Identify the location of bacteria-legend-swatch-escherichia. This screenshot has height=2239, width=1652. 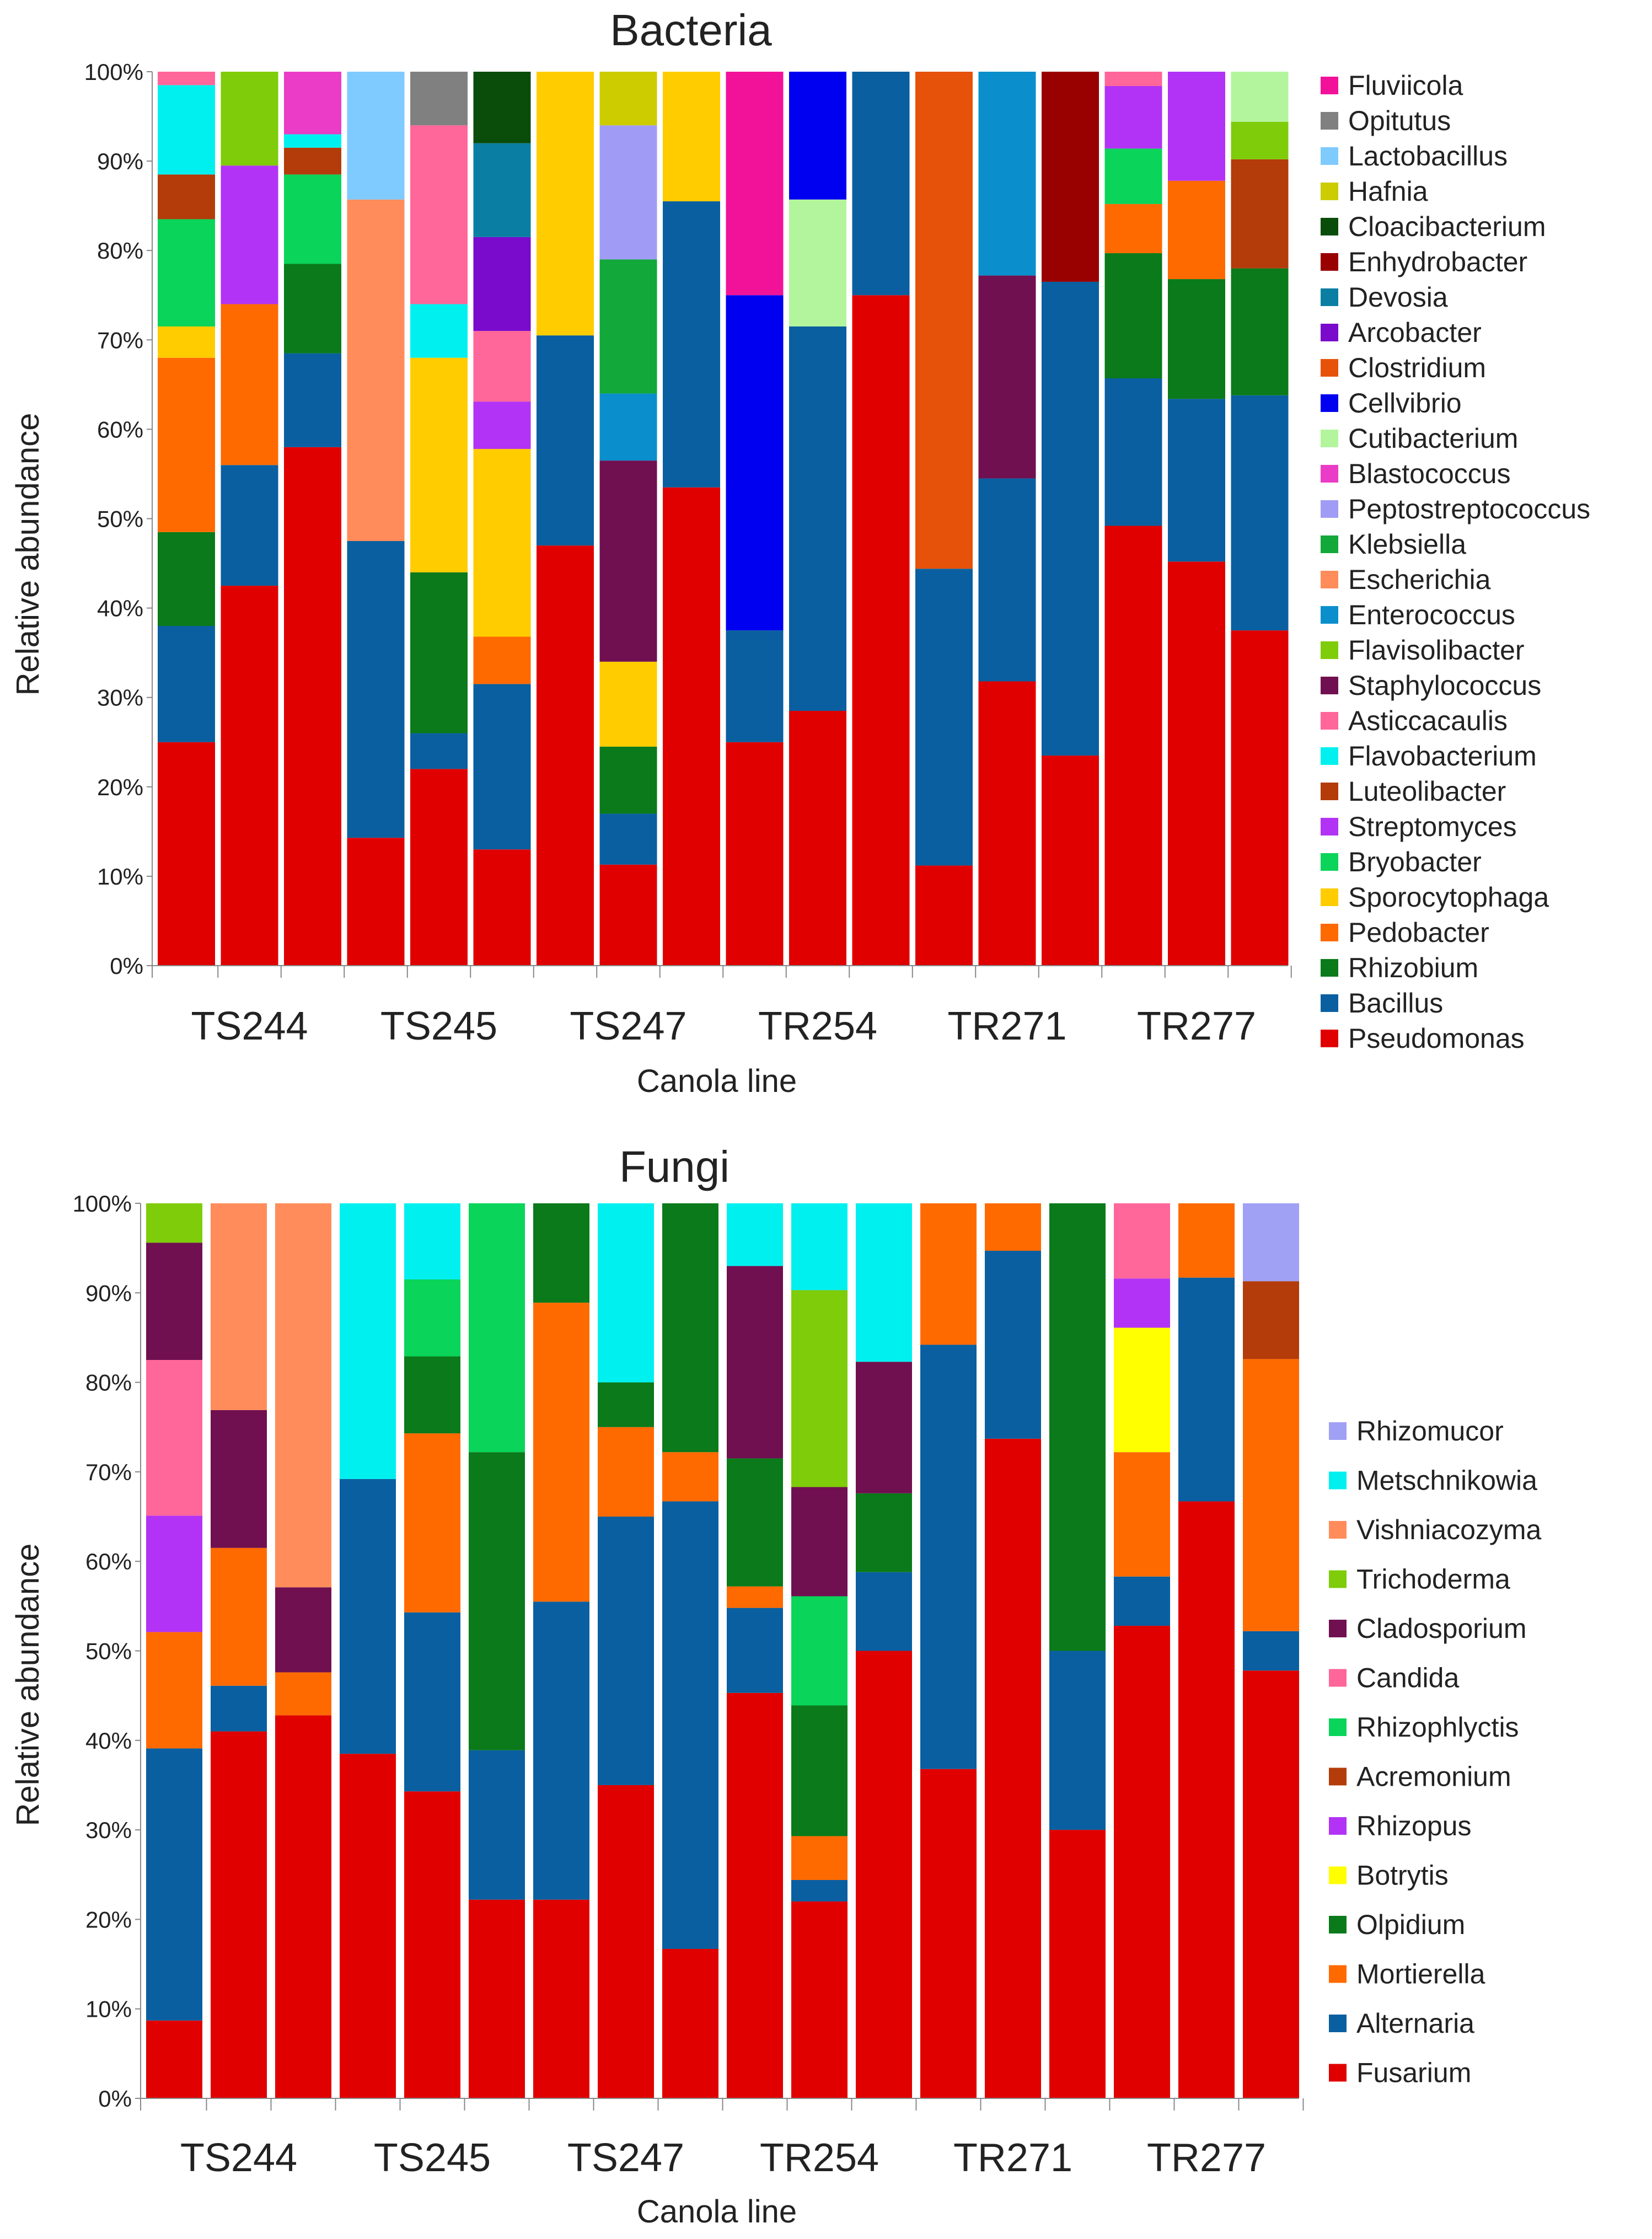
(1329, 579).